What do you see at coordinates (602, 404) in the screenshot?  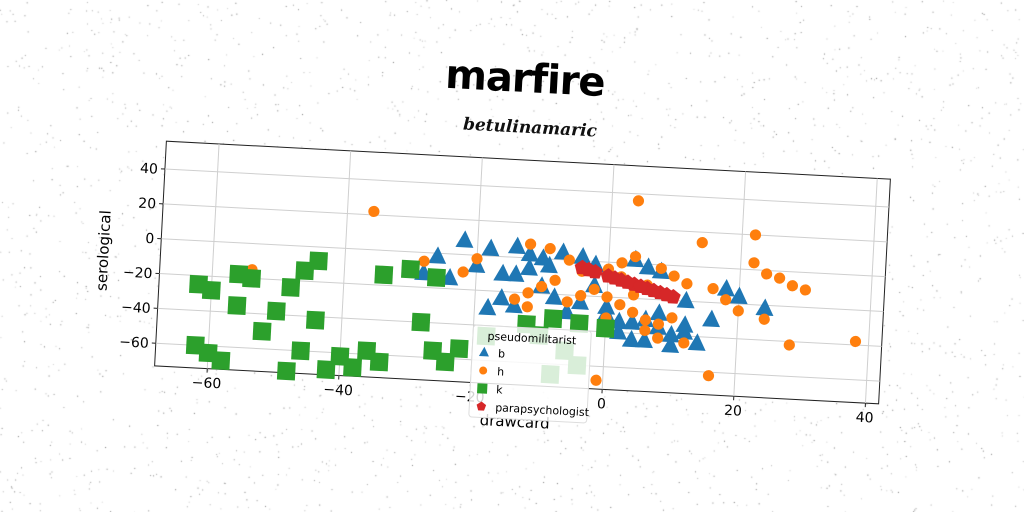 I see `x-tick-label: 0` at bounding box center [602, 404].